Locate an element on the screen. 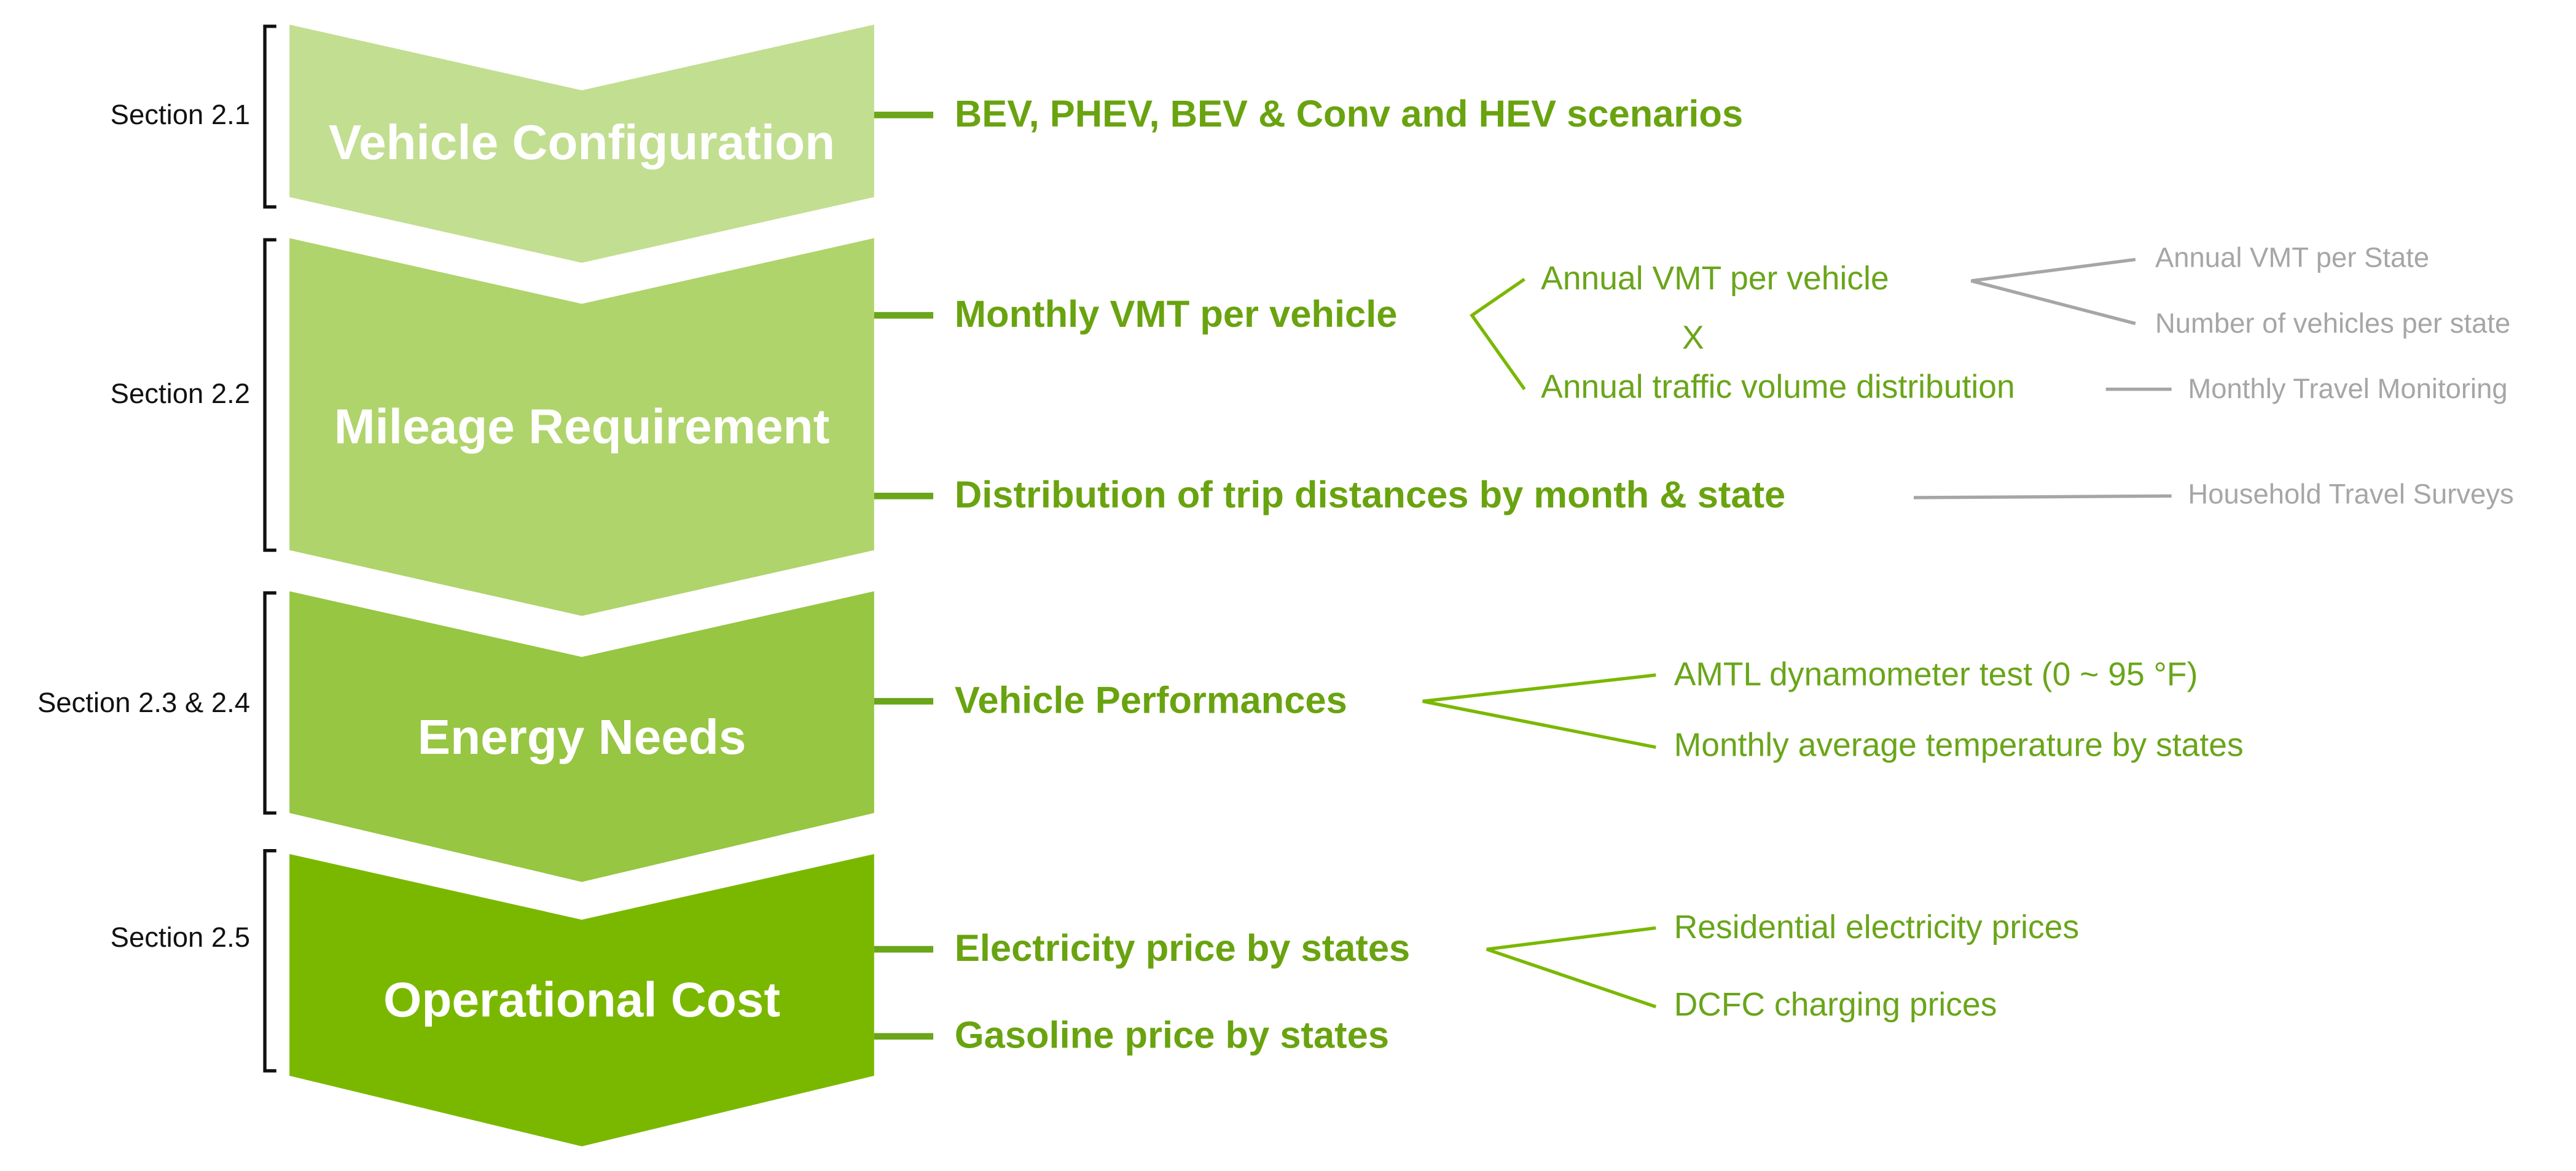  section-label: Section 2.3 & 2.4 is located at coordinates (143, 702).